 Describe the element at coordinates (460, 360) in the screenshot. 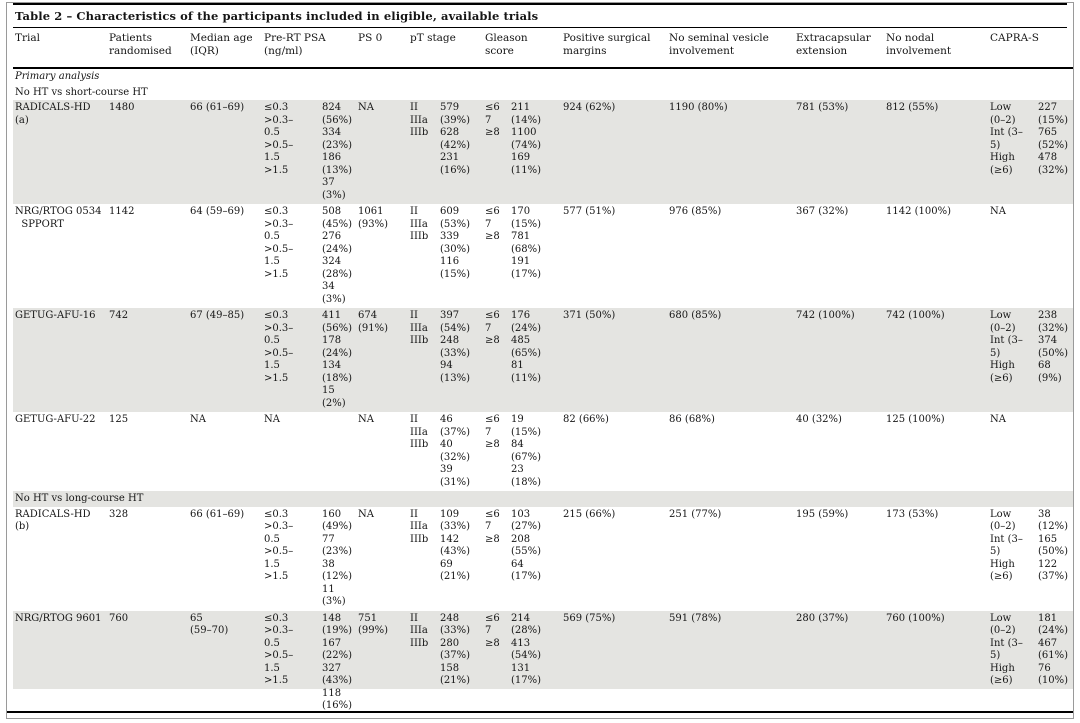

I see `cell-pt-stage-value: 397 (54%) 248 (33%) 94 (13%)` at that location.